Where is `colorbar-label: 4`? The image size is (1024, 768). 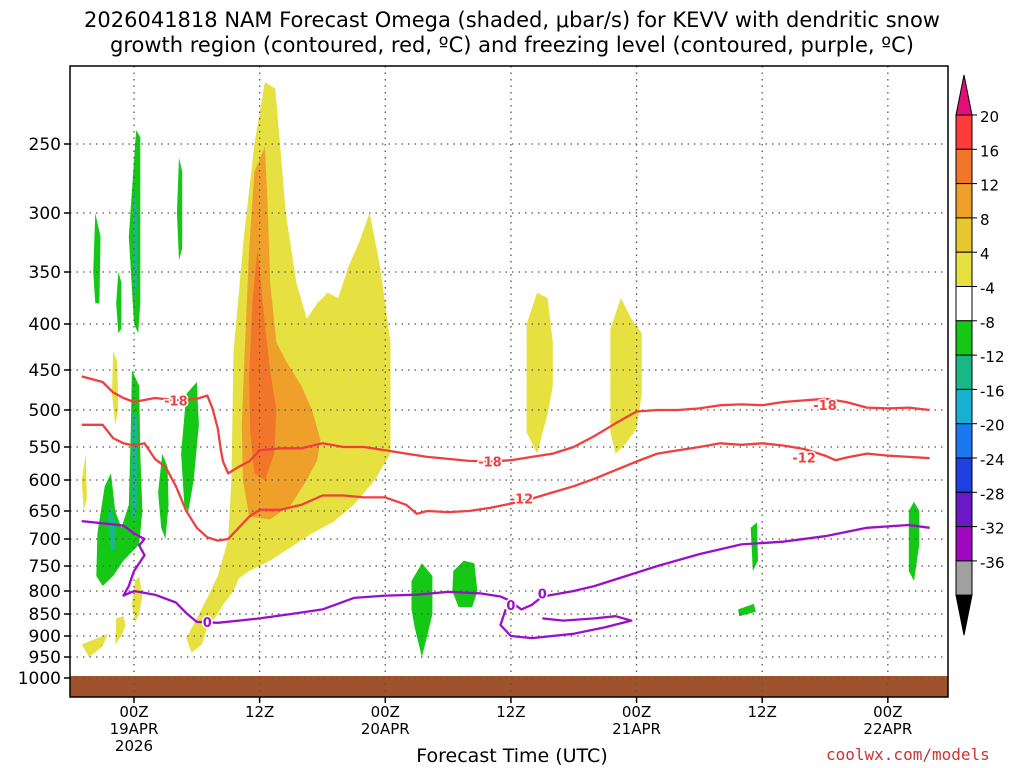
colorbar-label: 4 is located at coordinates (985, 254).